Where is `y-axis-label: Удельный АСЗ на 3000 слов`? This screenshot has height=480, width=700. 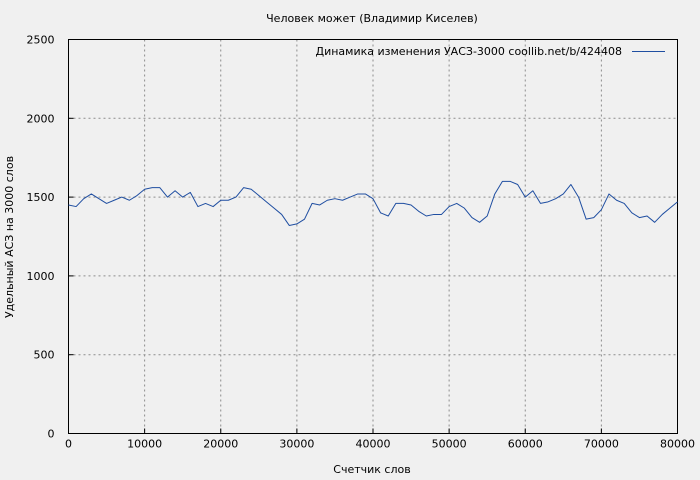 y-axis-label: Удельный АСЗ на 3000 слов is located at coordinates (9, 237).